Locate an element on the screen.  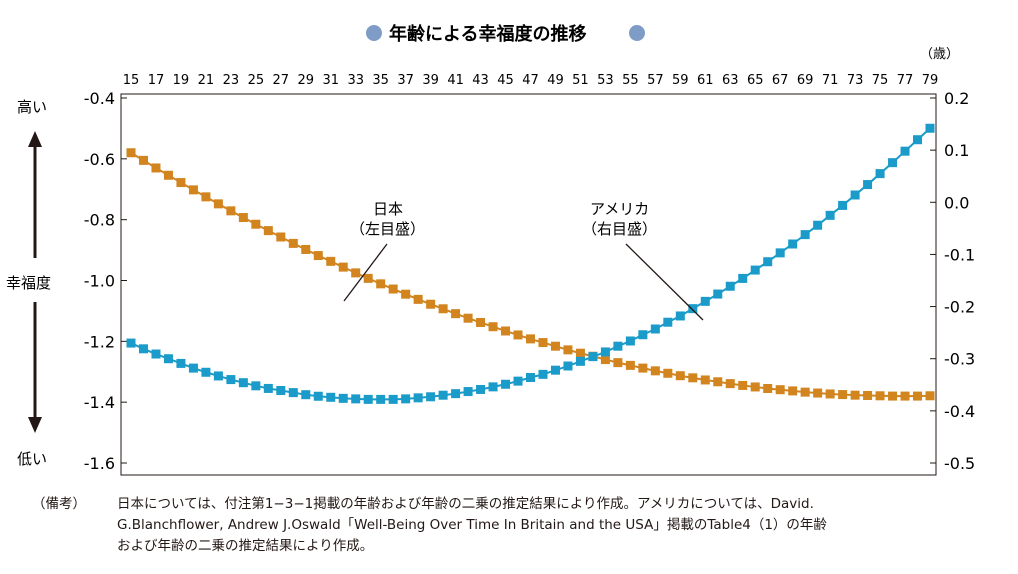
x-tick-label: 41 is located at coordinates (455, 80).